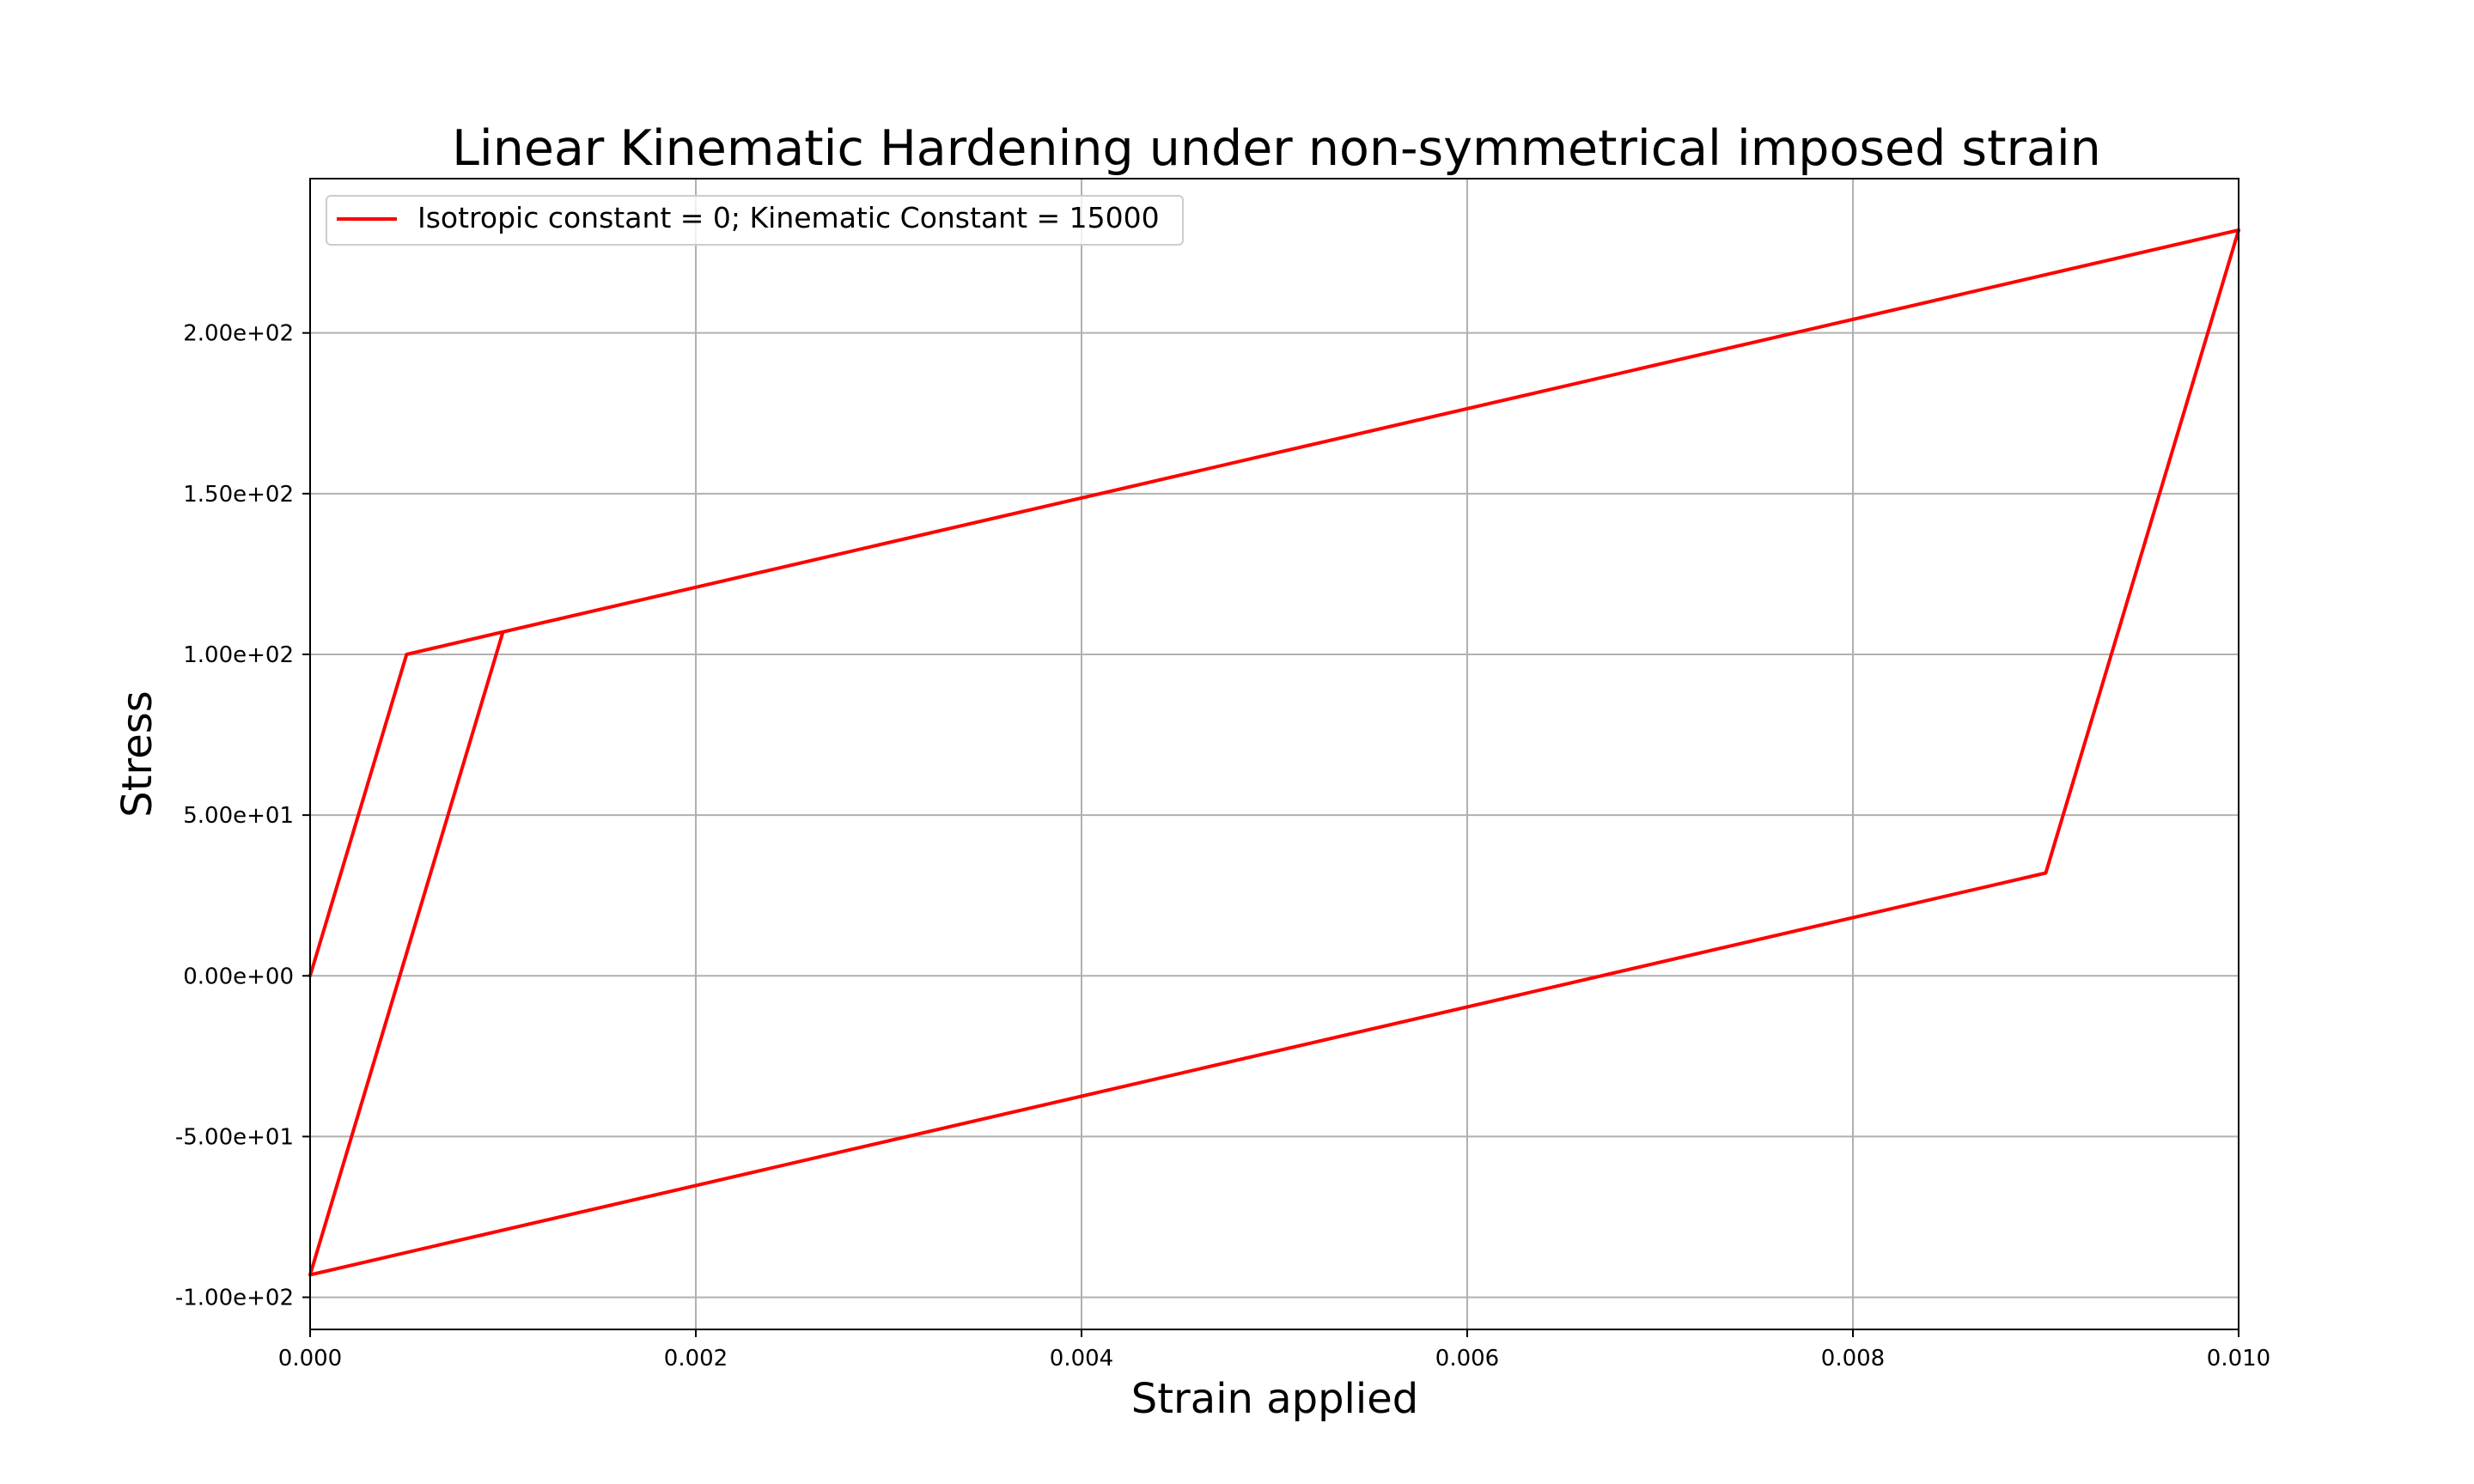 The width and height of the screenshot is (2474, 1484). I want to click on y-tick-label: 0.00e+00, so click(238, 977).